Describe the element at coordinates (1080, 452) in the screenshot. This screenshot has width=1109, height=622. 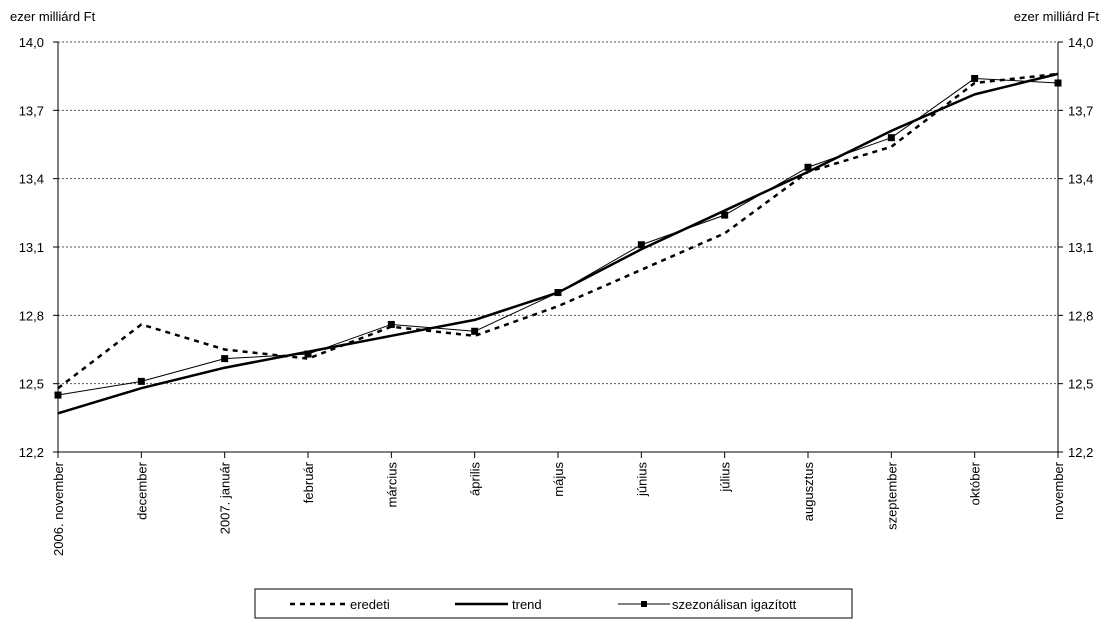
I see `y-tick-label-right: 12,2` at that location.